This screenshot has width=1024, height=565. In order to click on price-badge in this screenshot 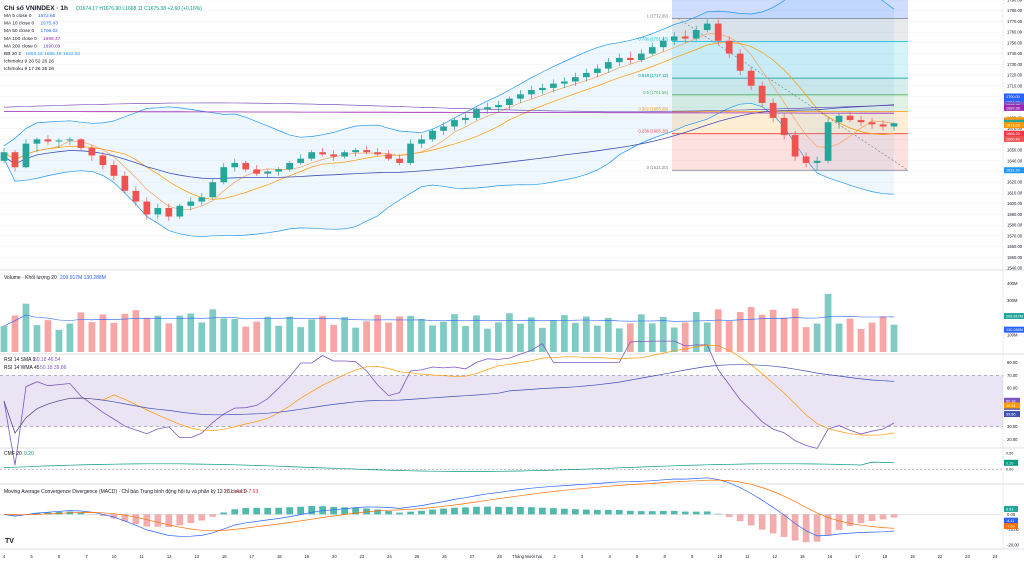, I will do `click(1014, 170)`.